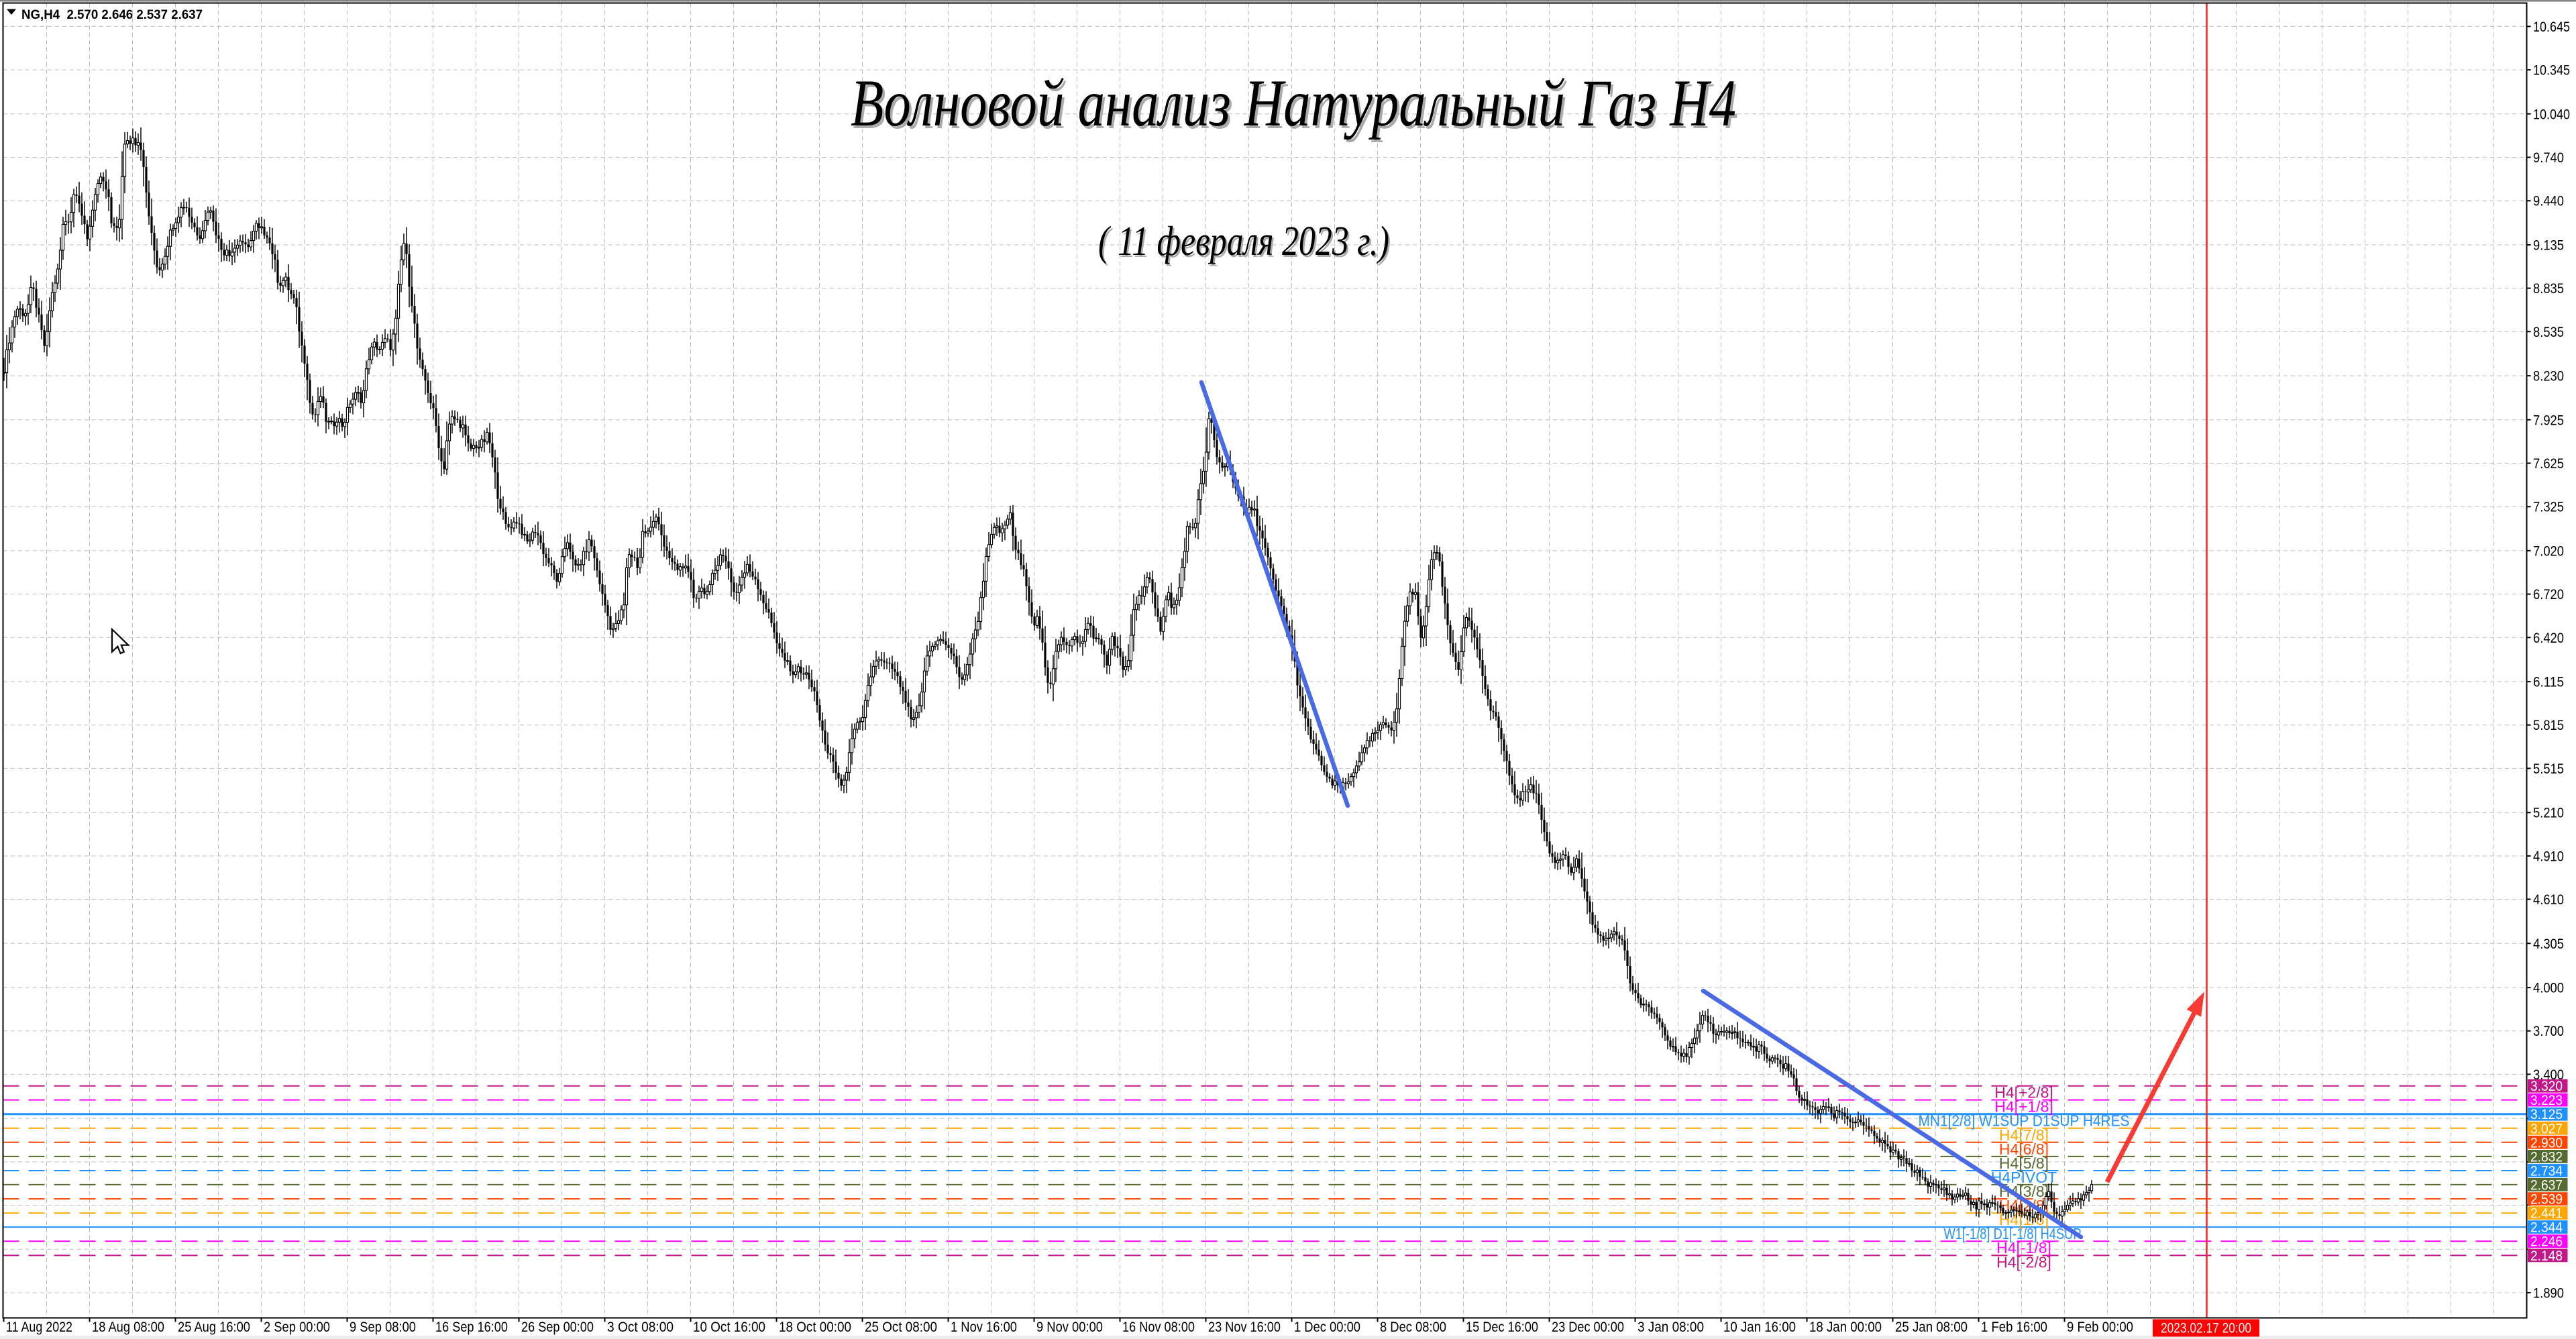 This screenshot has height=1339, width=2576. I want to click on svg-text: 3.400, so click(2548, 1075).